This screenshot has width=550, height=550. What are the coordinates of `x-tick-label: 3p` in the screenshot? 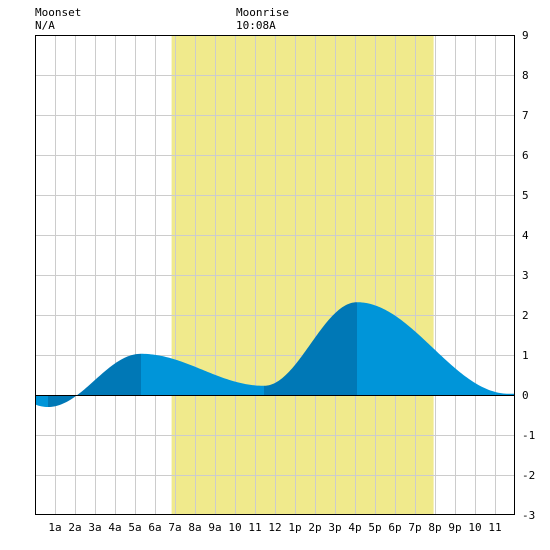 It's located at (334, 527).